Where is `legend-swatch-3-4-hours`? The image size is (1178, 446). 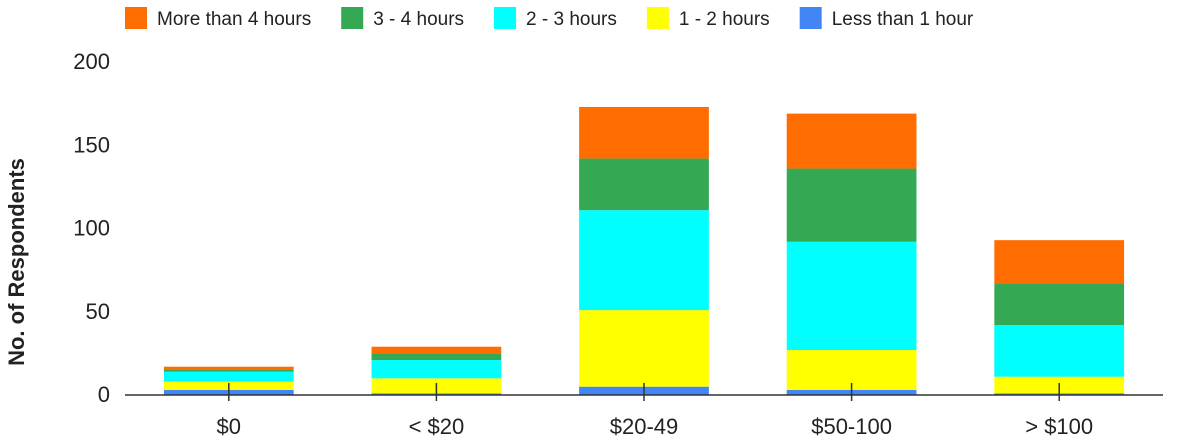
legend-swatch-3-4-hours is located at coordinates (352, 18).